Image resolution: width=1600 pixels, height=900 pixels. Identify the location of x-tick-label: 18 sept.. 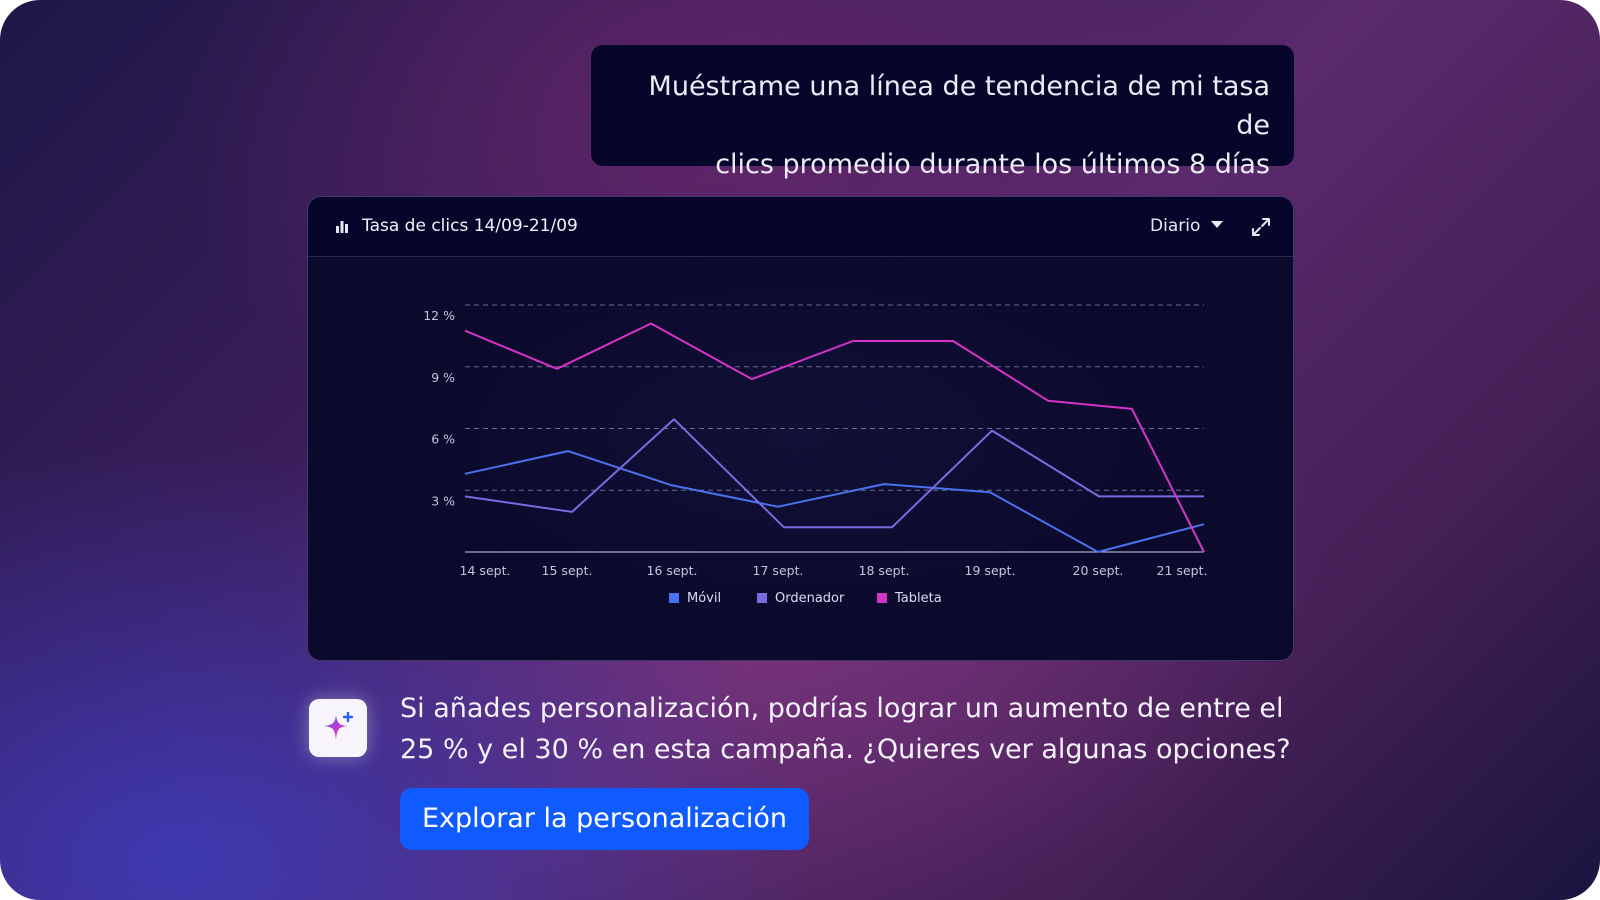
(884, 570).